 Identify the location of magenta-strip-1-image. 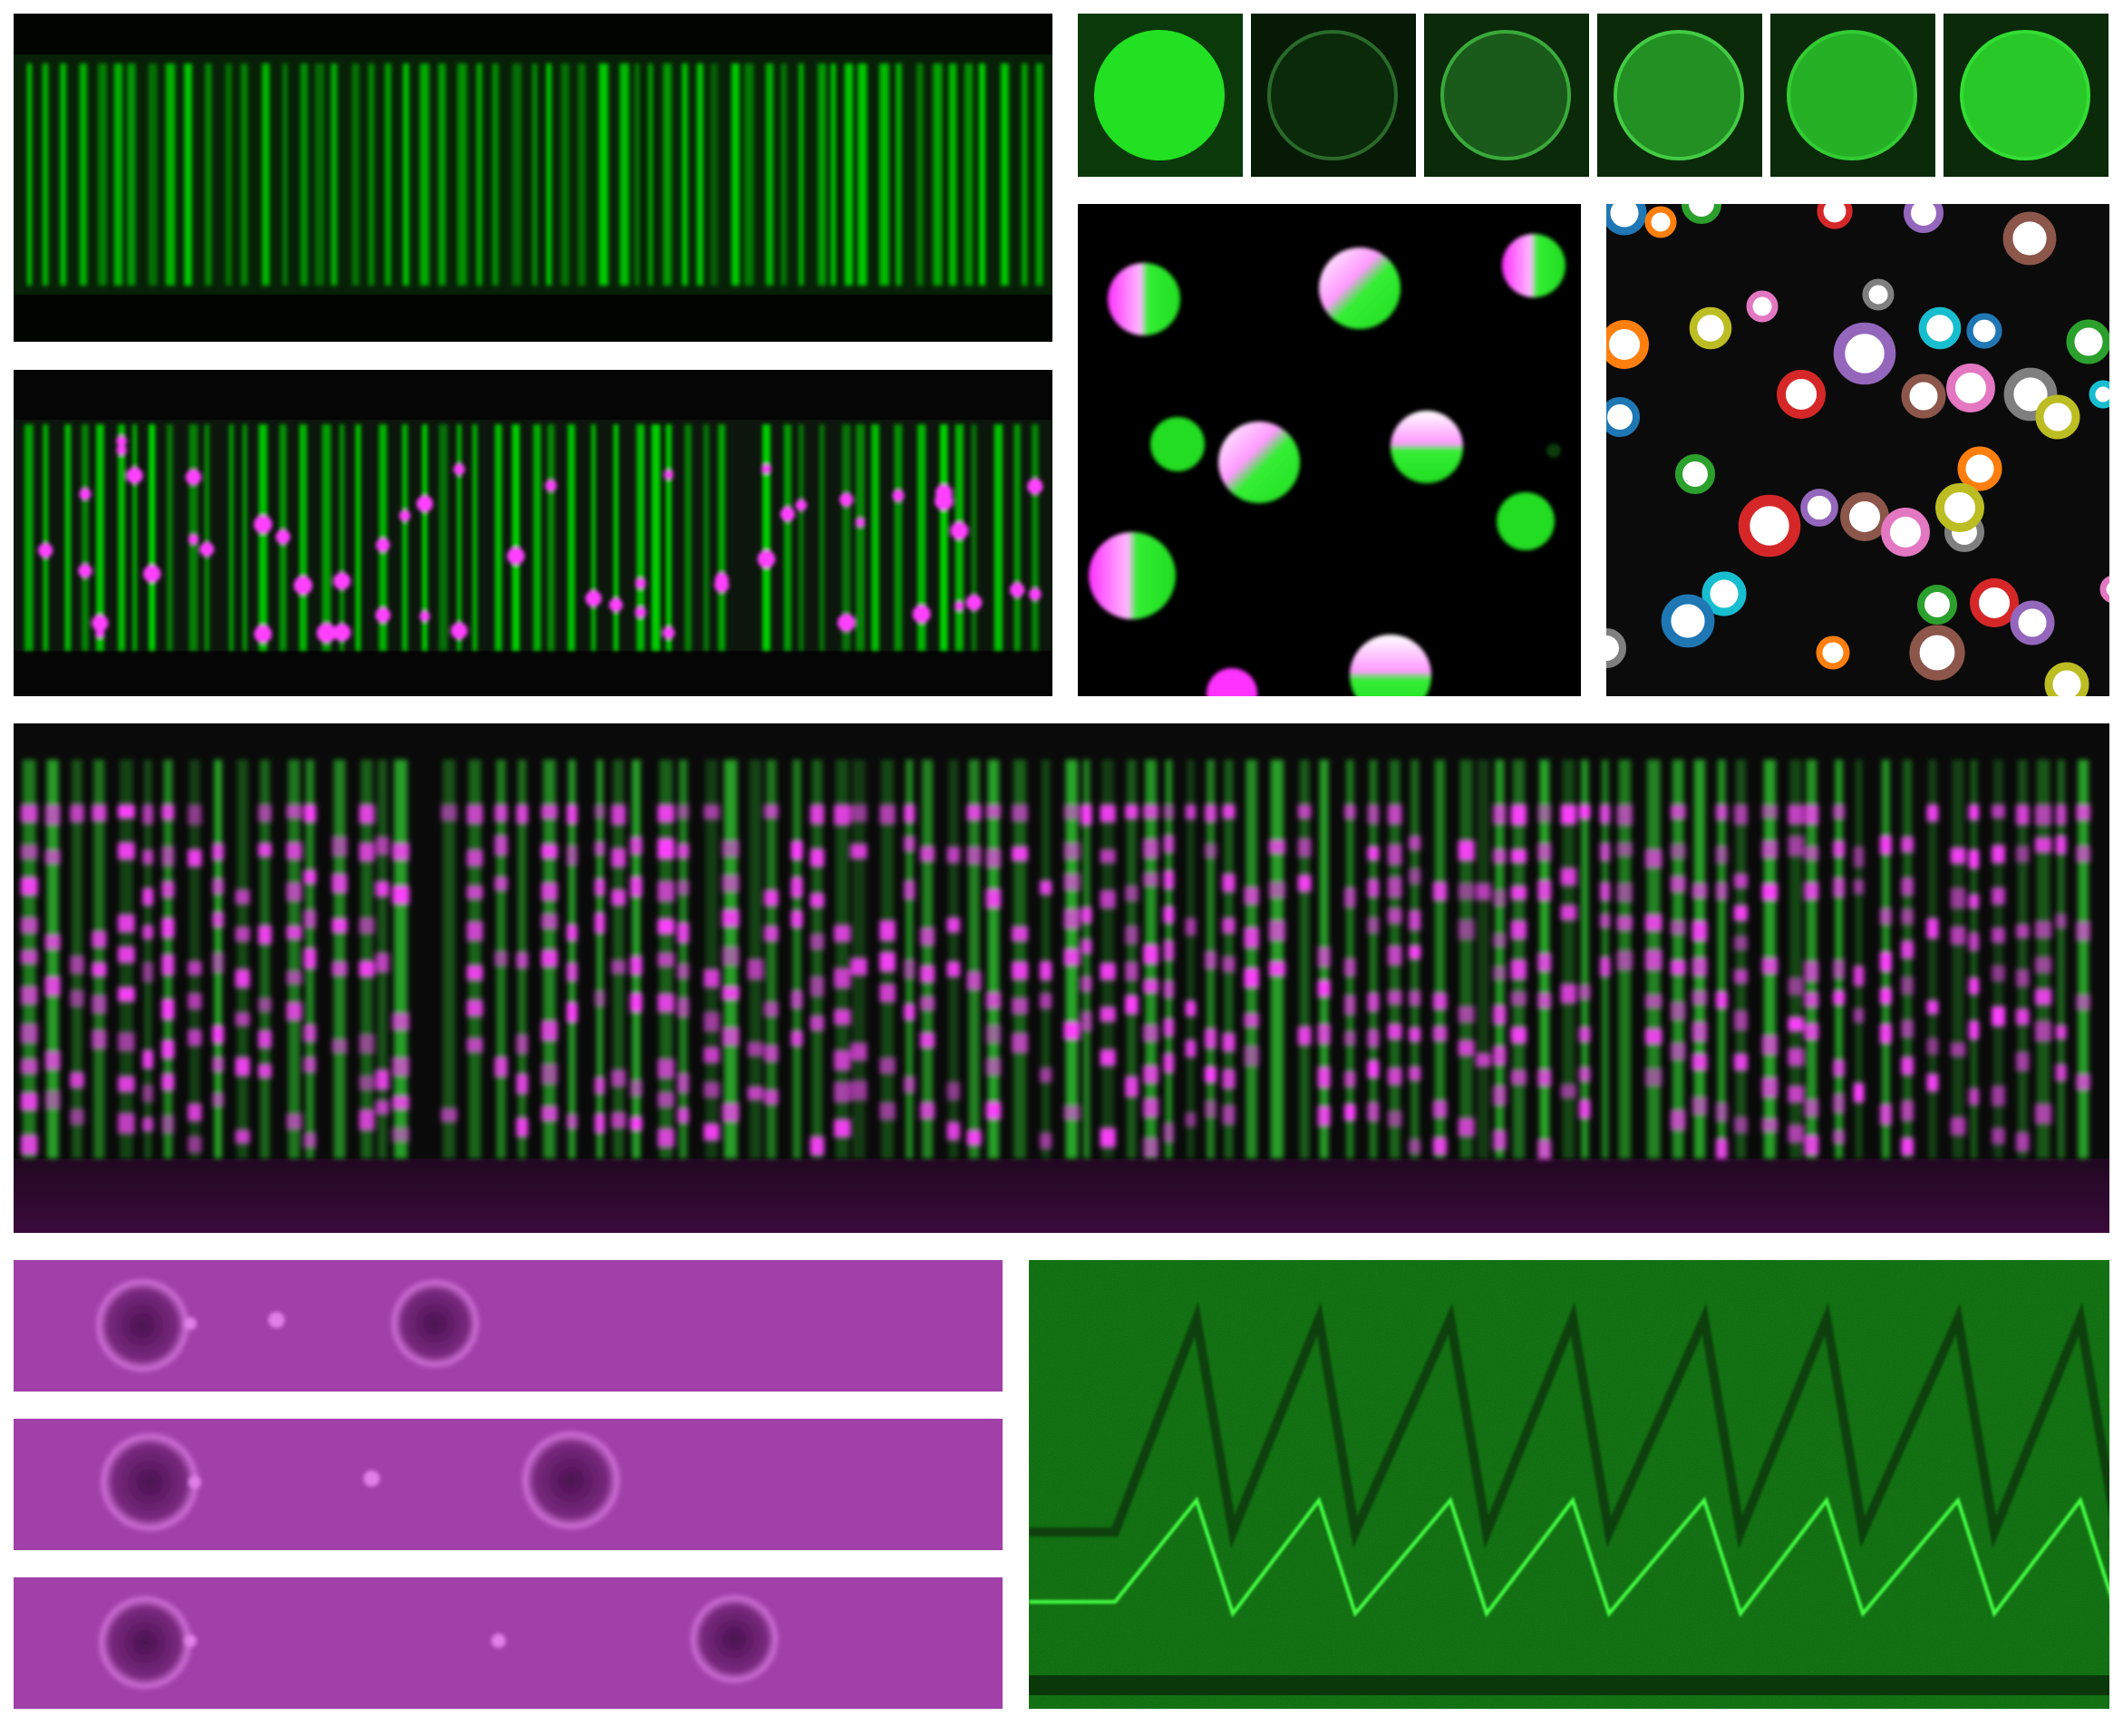
(508, 1326).